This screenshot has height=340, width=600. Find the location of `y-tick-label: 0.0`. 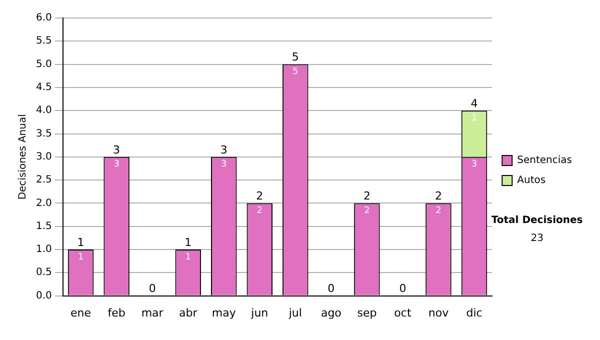

y-tick-label: 0.0 is located at coordinates (44, 296).